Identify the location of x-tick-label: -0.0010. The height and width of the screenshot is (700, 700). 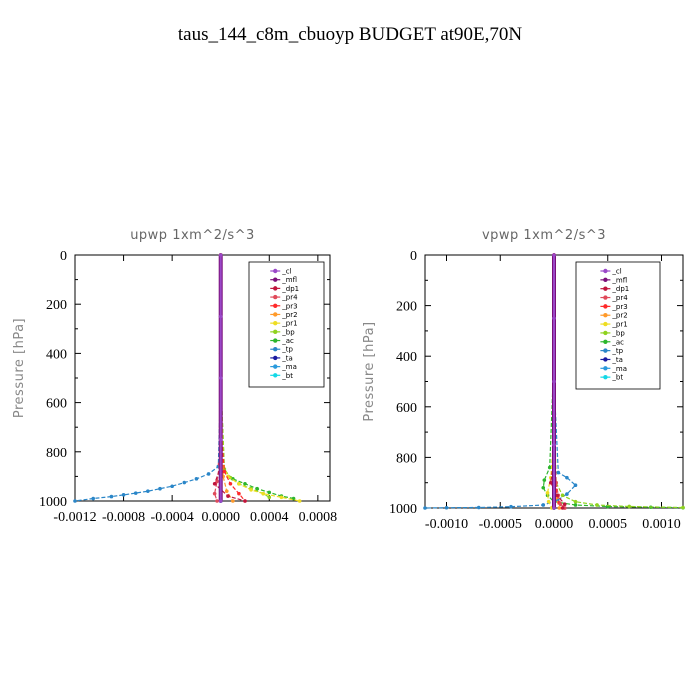
(446, 524).